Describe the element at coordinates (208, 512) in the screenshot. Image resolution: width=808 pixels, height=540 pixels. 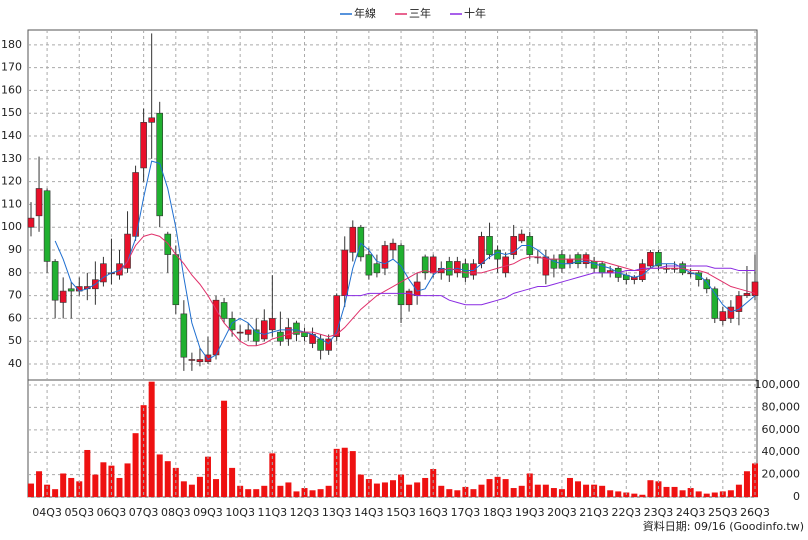
I see `x-tick-label: 09Q3` at that location.